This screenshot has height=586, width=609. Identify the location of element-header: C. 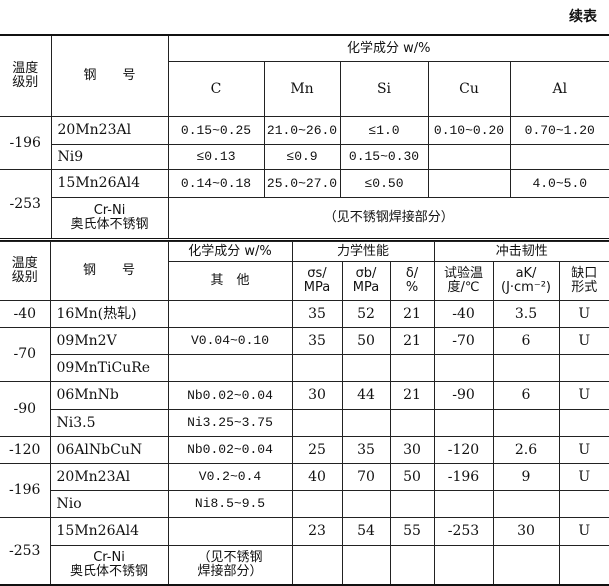
(216, 89).